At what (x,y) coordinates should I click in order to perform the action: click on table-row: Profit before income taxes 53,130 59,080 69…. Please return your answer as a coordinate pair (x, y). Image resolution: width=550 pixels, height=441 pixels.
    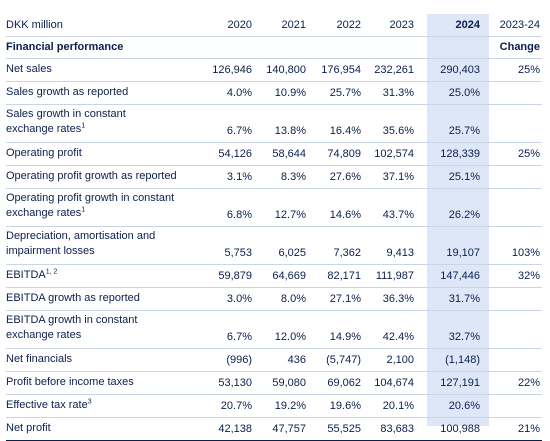
    Looking at the image, I should click on (274, 382).